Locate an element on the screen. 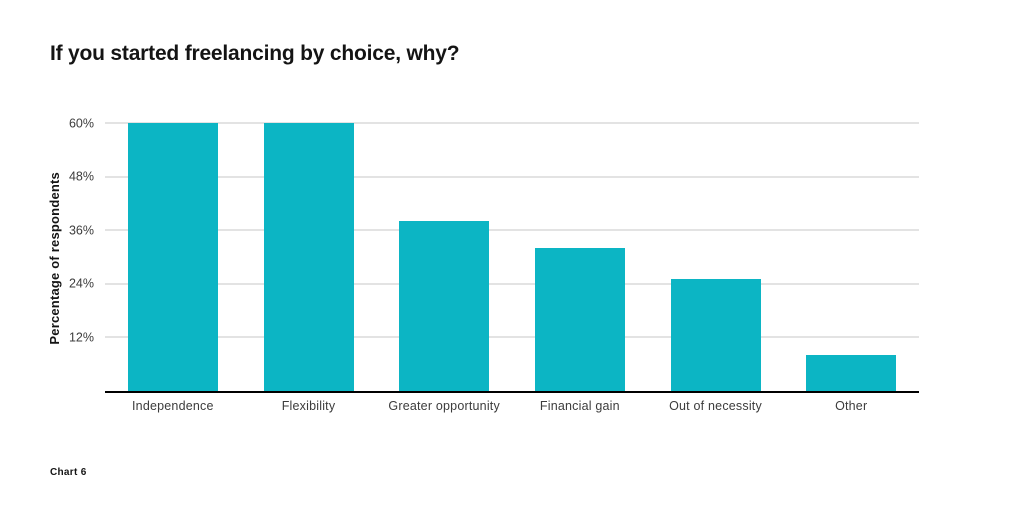 Image resolution: width=1024 pixels, height=516 pixels. bar-slot-financial-gain is located at coordinates (580, 257).